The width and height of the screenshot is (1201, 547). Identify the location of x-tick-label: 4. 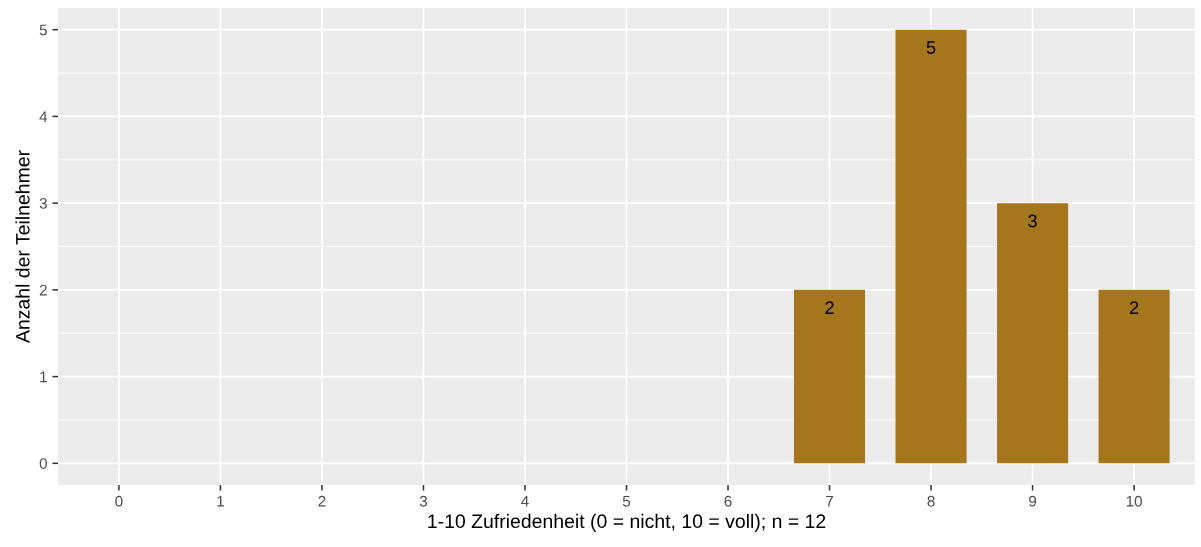
(525, 501).